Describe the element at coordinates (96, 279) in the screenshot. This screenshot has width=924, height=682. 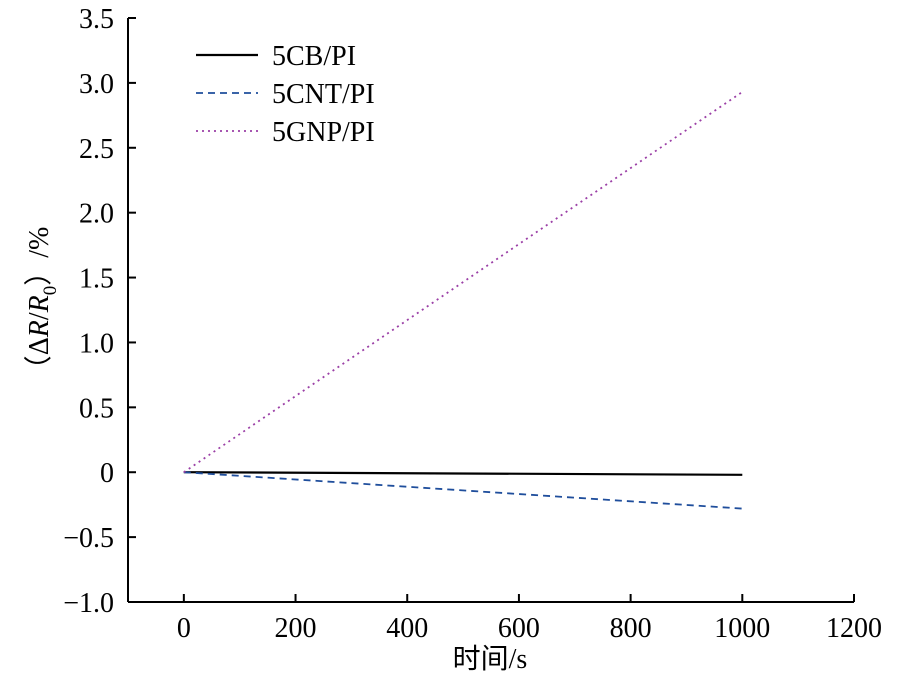
I see `y-tick-label: 1.5` at that location.